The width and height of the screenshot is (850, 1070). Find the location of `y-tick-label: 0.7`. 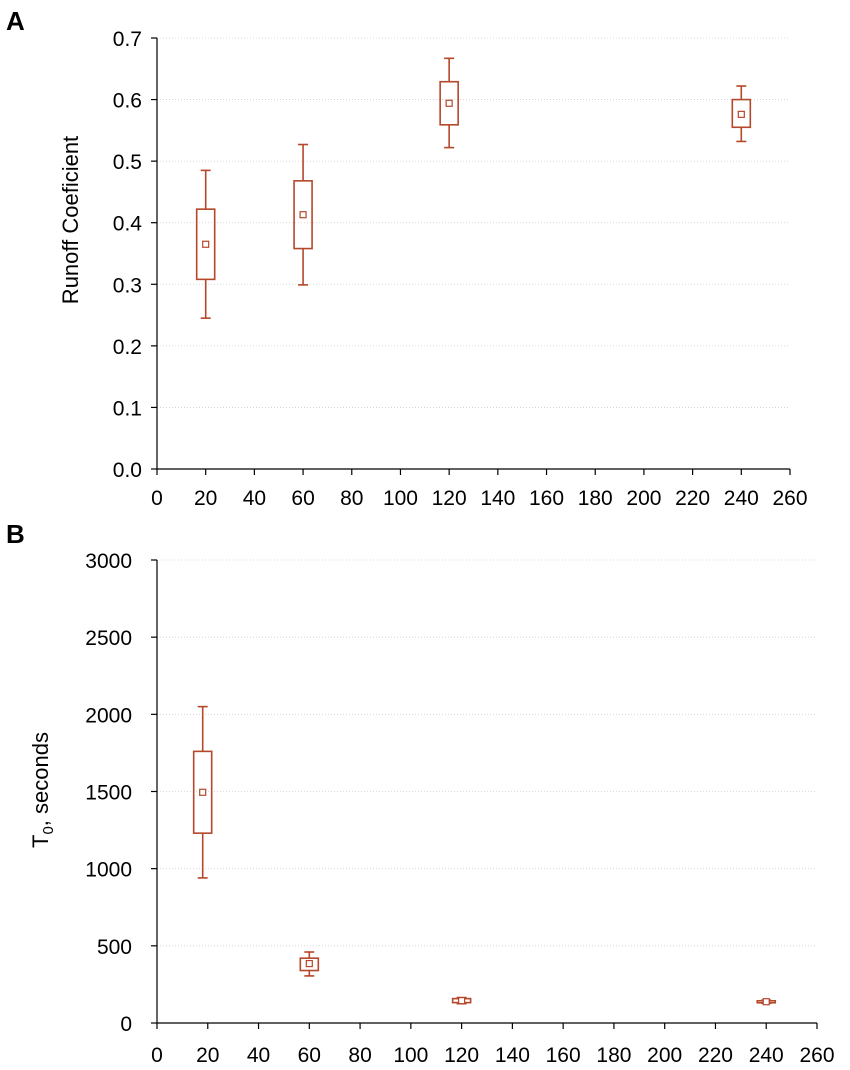

y-tick-label: 0.7 is located at coordinates (127, 39).